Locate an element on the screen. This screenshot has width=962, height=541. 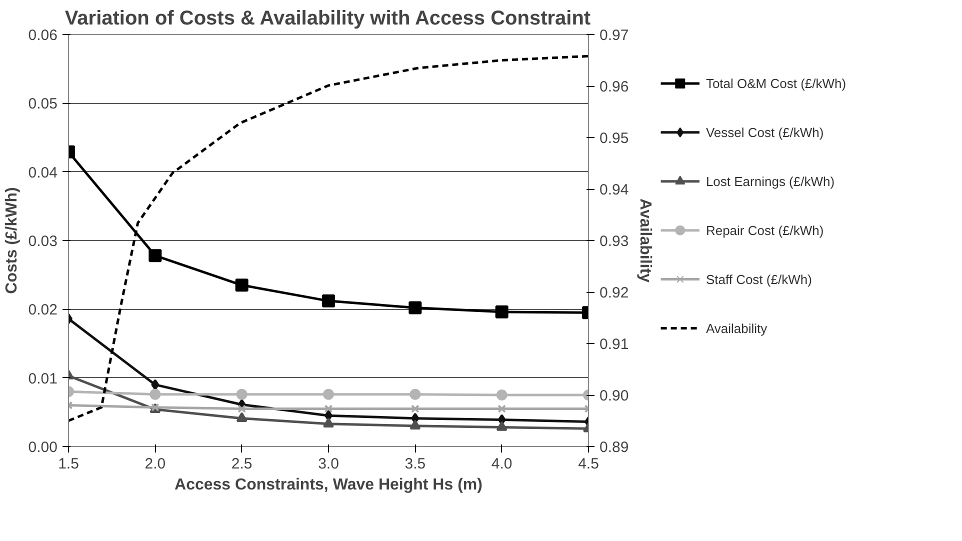
y2-tick-label: 0.92 is located at coordinates (614, 293).